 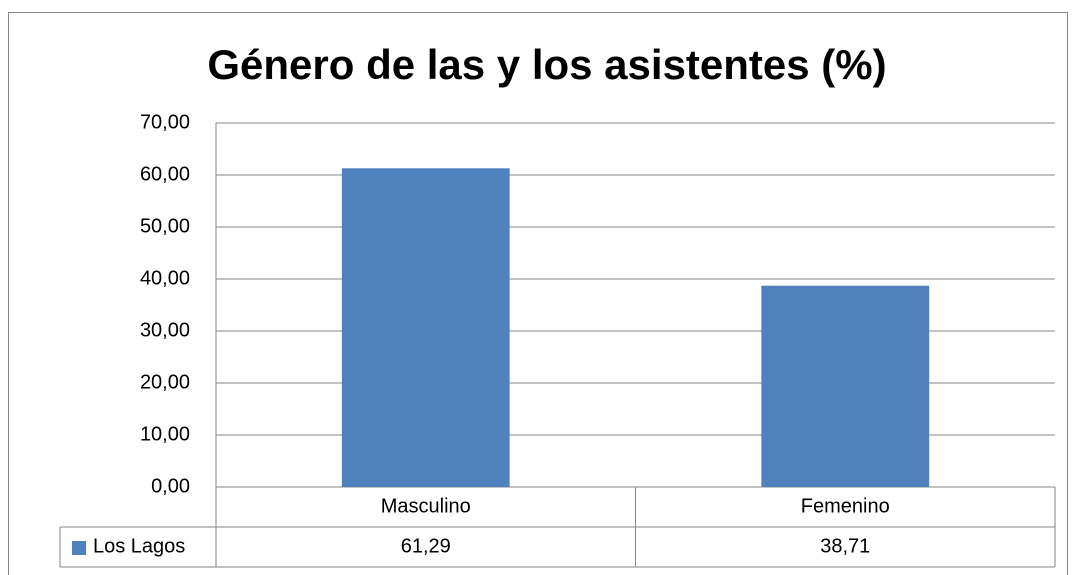 What do you see at coordinates (165, 174) in the screenshot?
I see `y-tick-label: 60,00` at bounding box center [165, 174].